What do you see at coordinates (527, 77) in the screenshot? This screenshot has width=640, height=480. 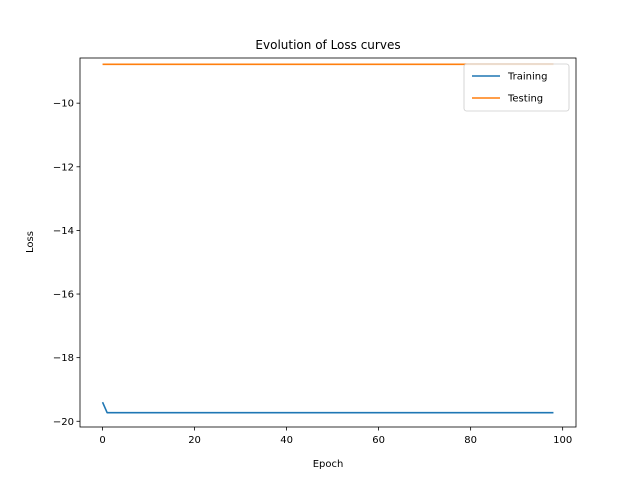 I see `legend-label-training: Training` at bounding box center [527, 77].